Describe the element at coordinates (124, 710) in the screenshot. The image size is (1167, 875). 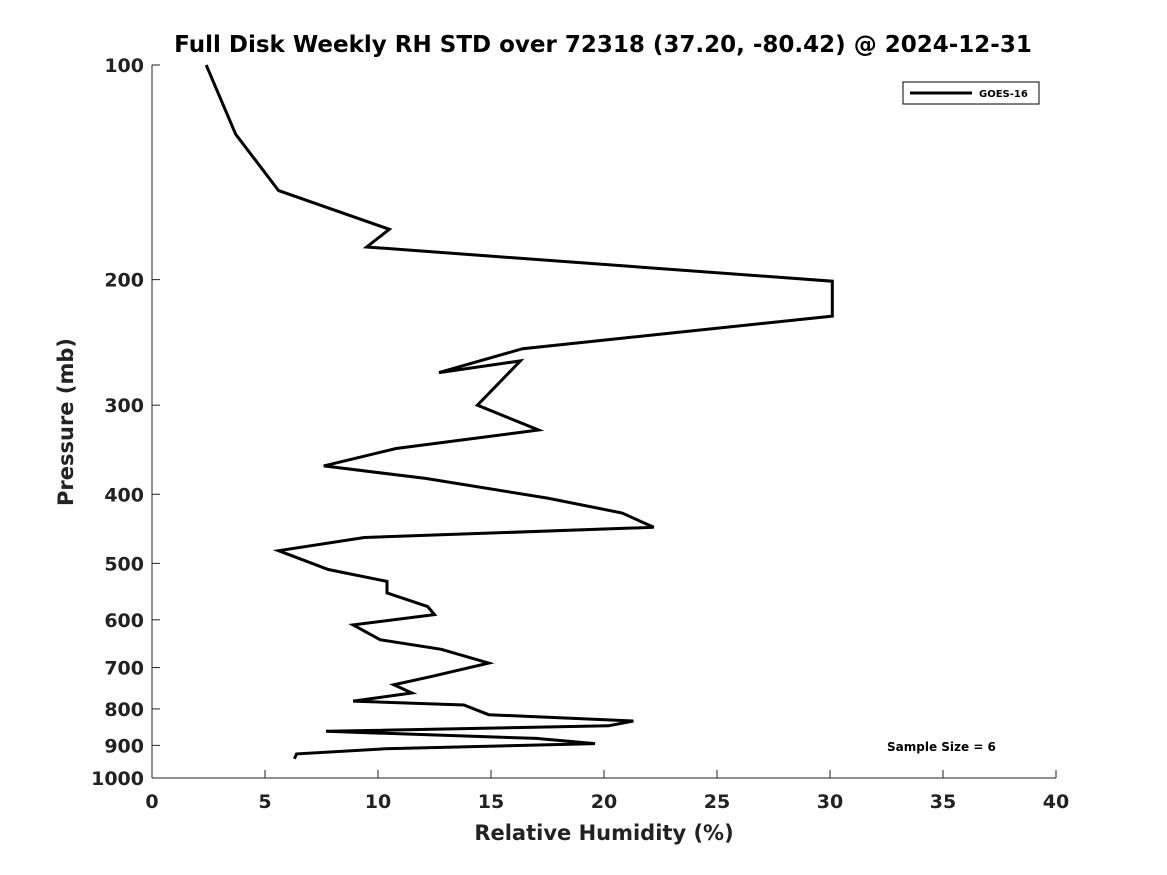
I see `y-tick-label: 800` at that location.